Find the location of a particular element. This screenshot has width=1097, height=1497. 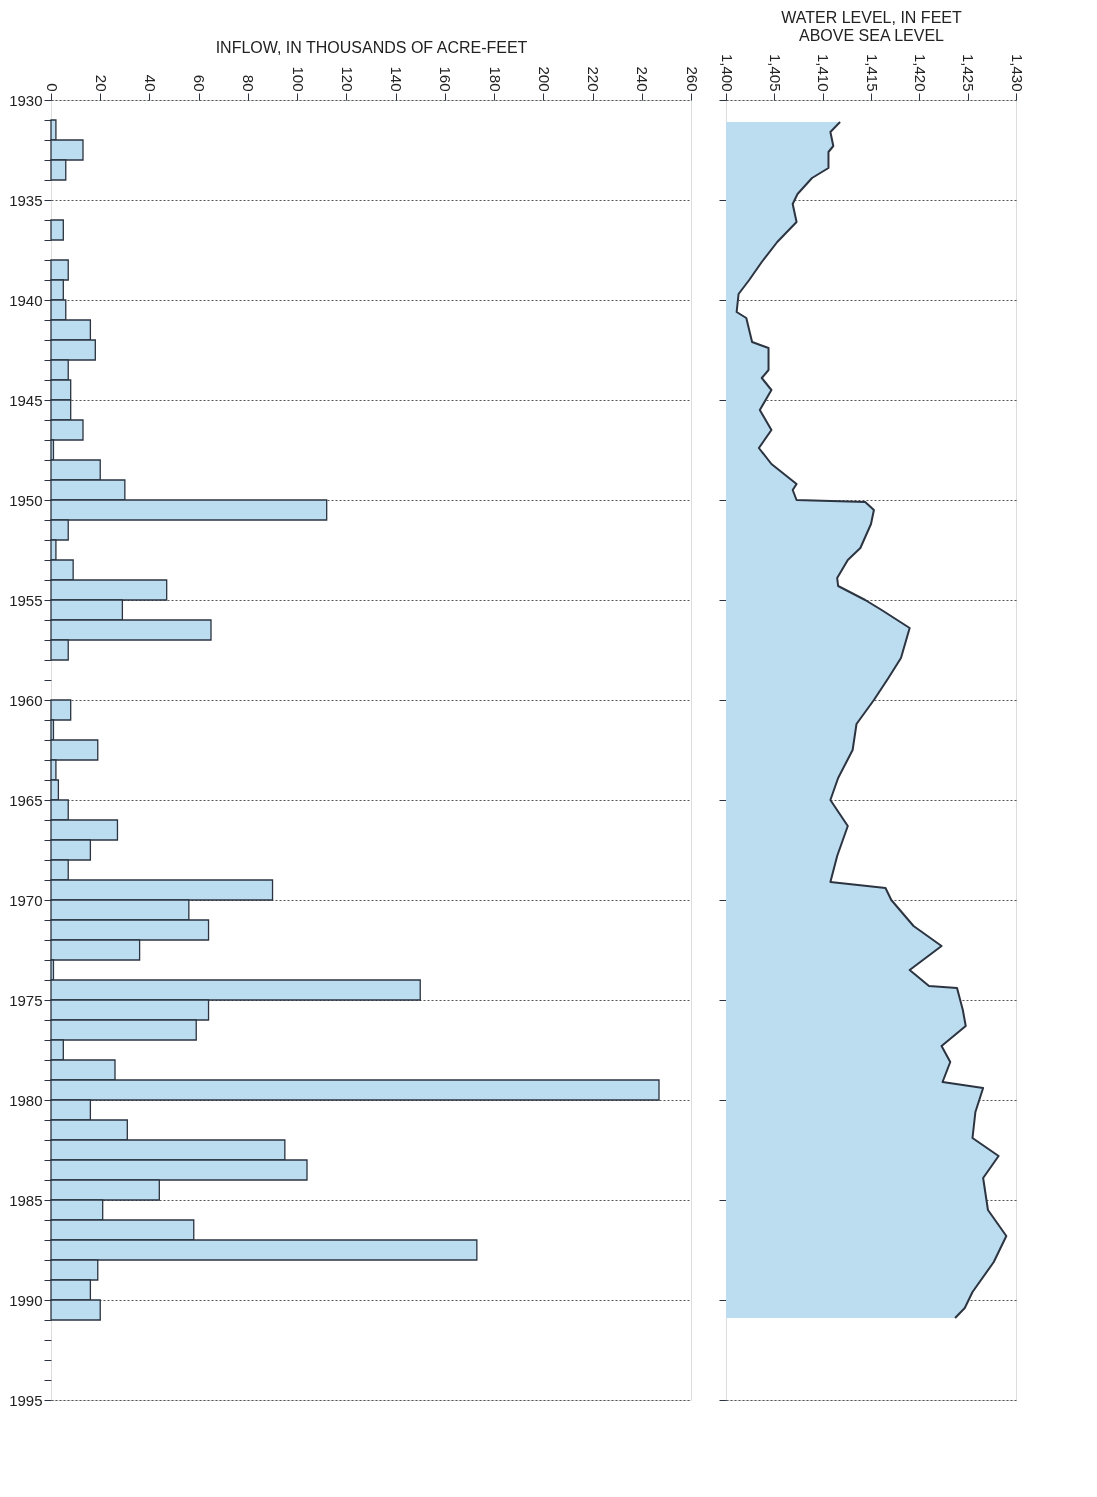

y-tick-label: 1955 is located at coordinates (26, 600).